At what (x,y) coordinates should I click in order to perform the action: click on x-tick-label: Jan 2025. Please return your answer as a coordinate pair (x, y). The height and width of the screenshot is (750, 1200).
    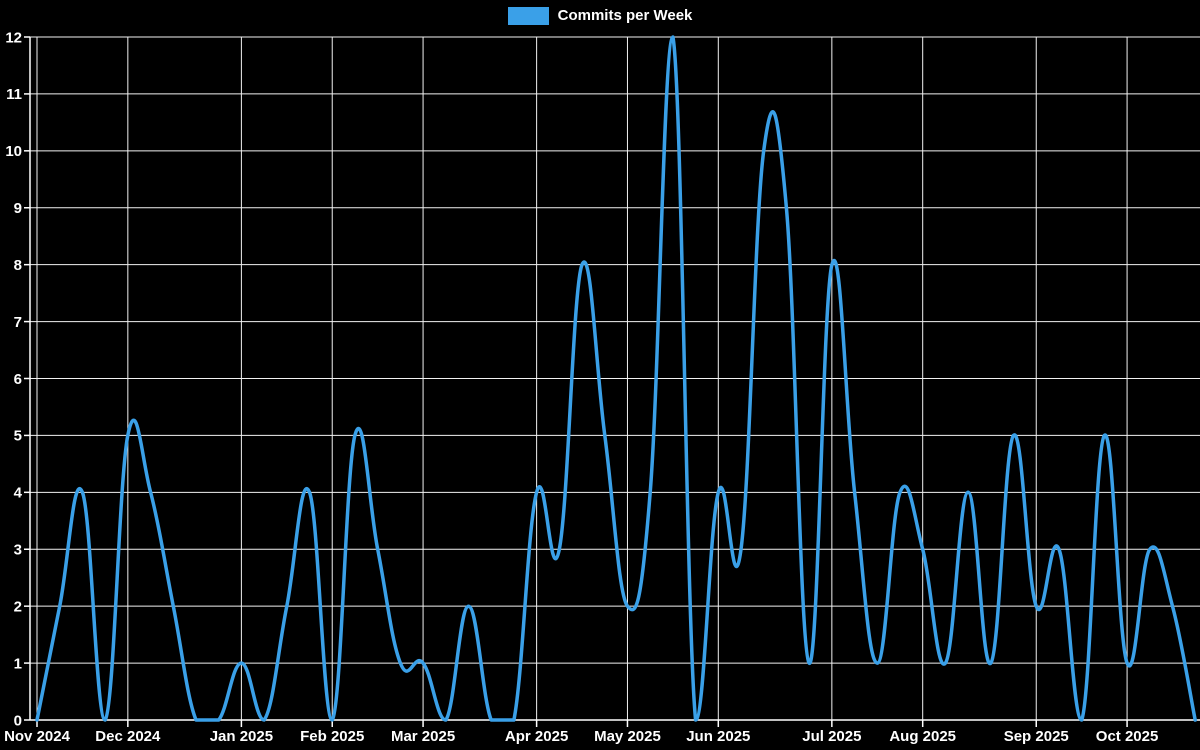
    Looking at the image, I should click on (241, 736).